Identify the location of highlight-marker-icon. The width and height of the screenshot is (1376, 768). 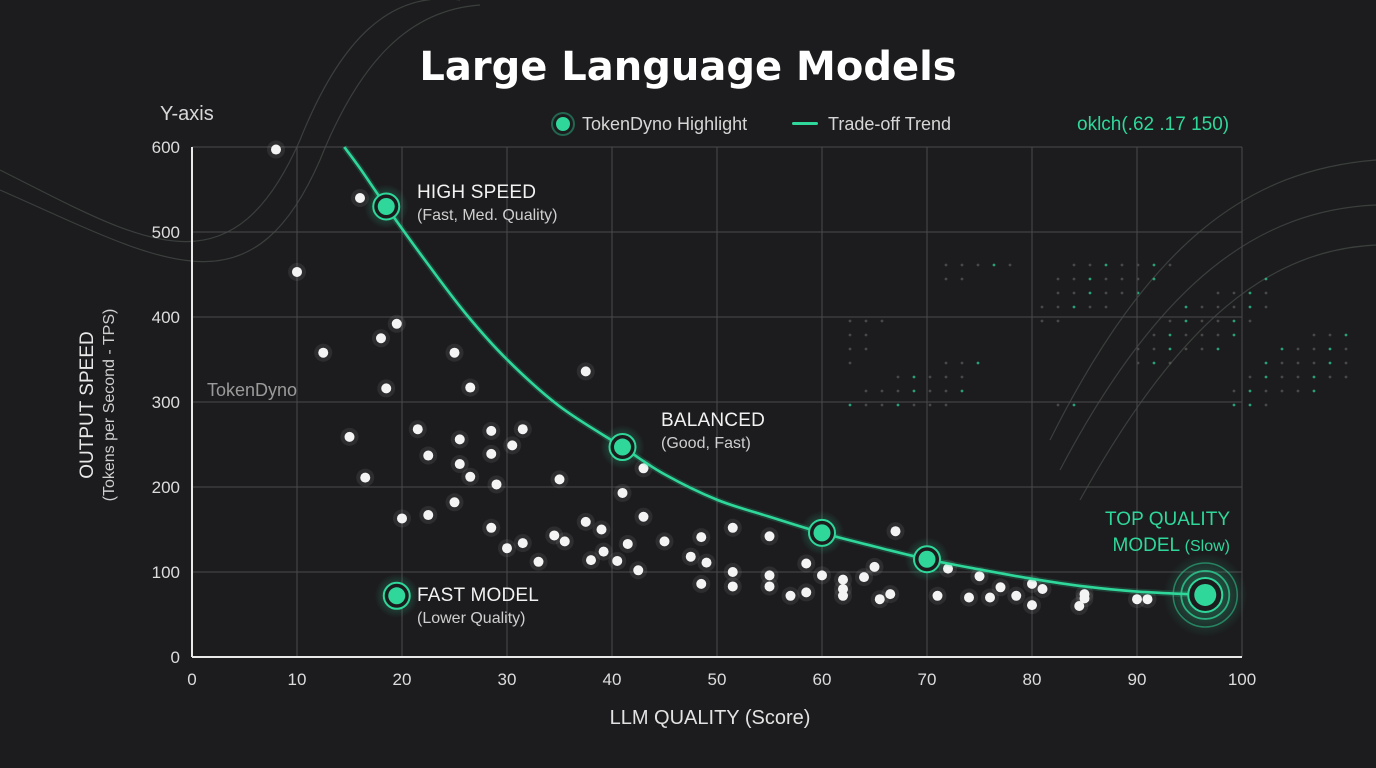
(563, 124).